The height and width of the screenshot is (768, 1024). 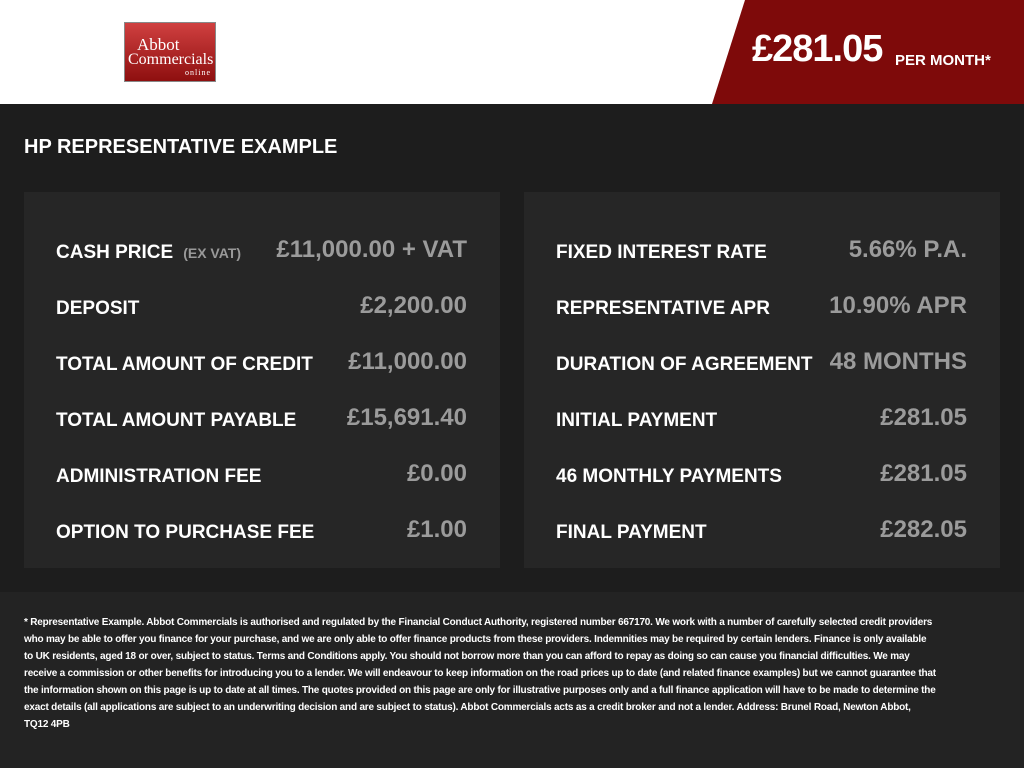 I want to click on finance-row: TOTAL AMOUNT OF CREDIT £11,000.00, so click(x=261, y=362).